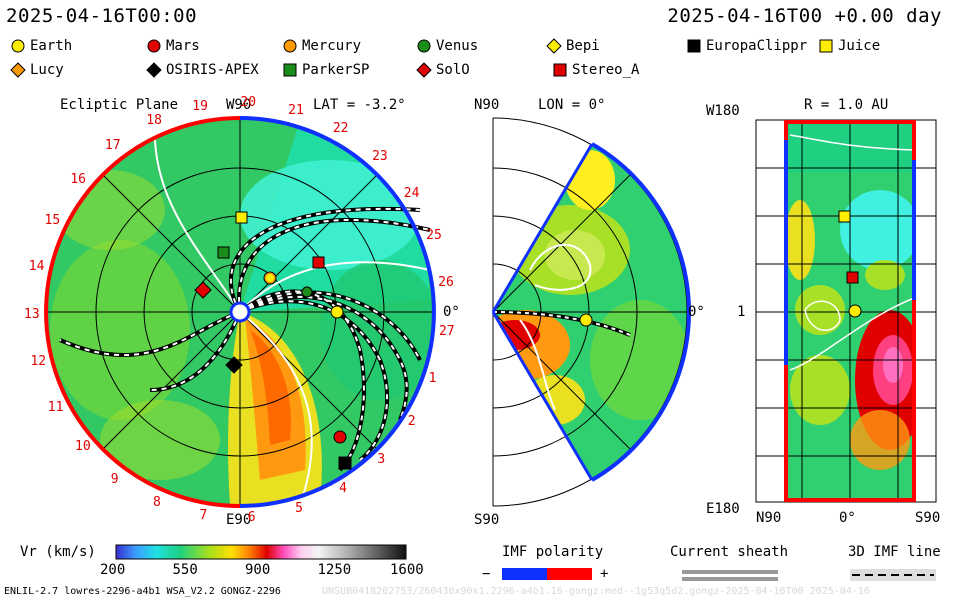  I want to click on legend-label: Stereo_A, so click(606, 70).